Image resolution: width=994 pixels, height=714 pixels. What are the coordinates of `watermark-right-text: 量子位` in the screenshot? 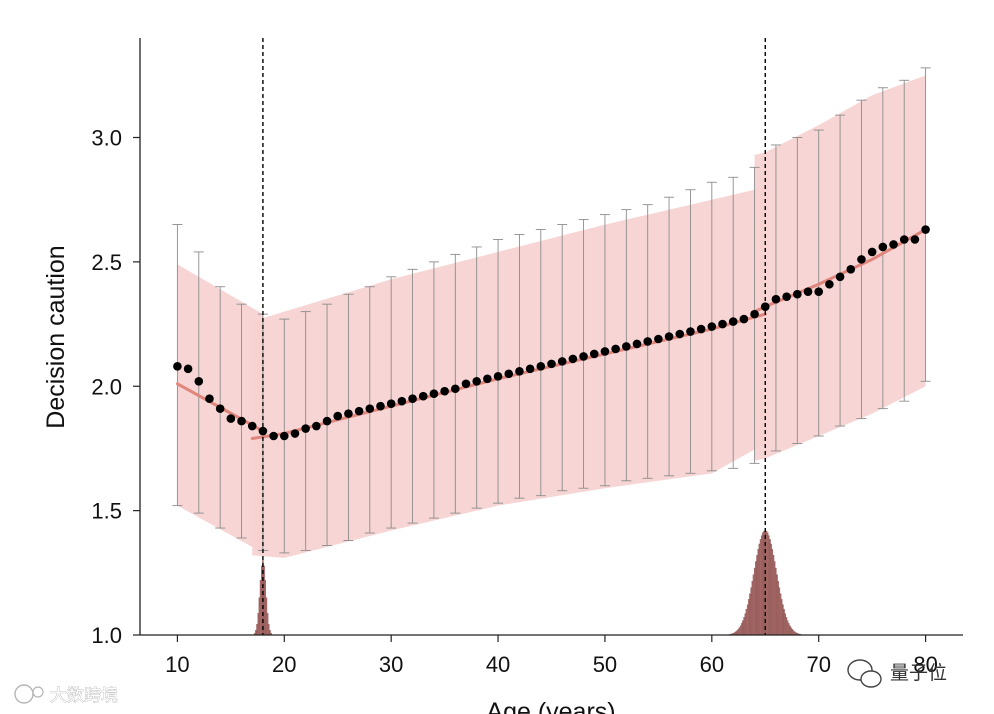 It's located at (918, 673).